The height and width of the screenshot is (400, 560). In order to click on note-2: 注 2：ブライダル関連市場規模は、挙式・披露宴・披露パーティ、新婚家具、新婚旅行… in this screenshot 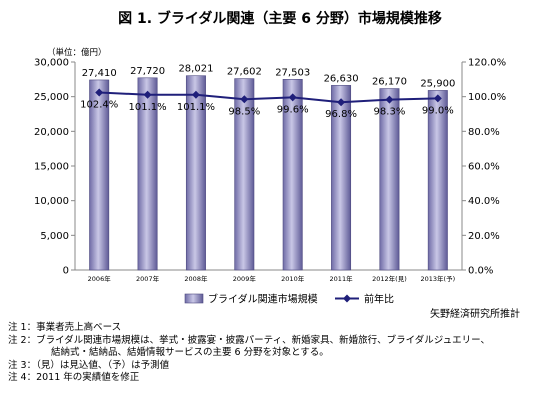, I will do `click(249, 340)`.